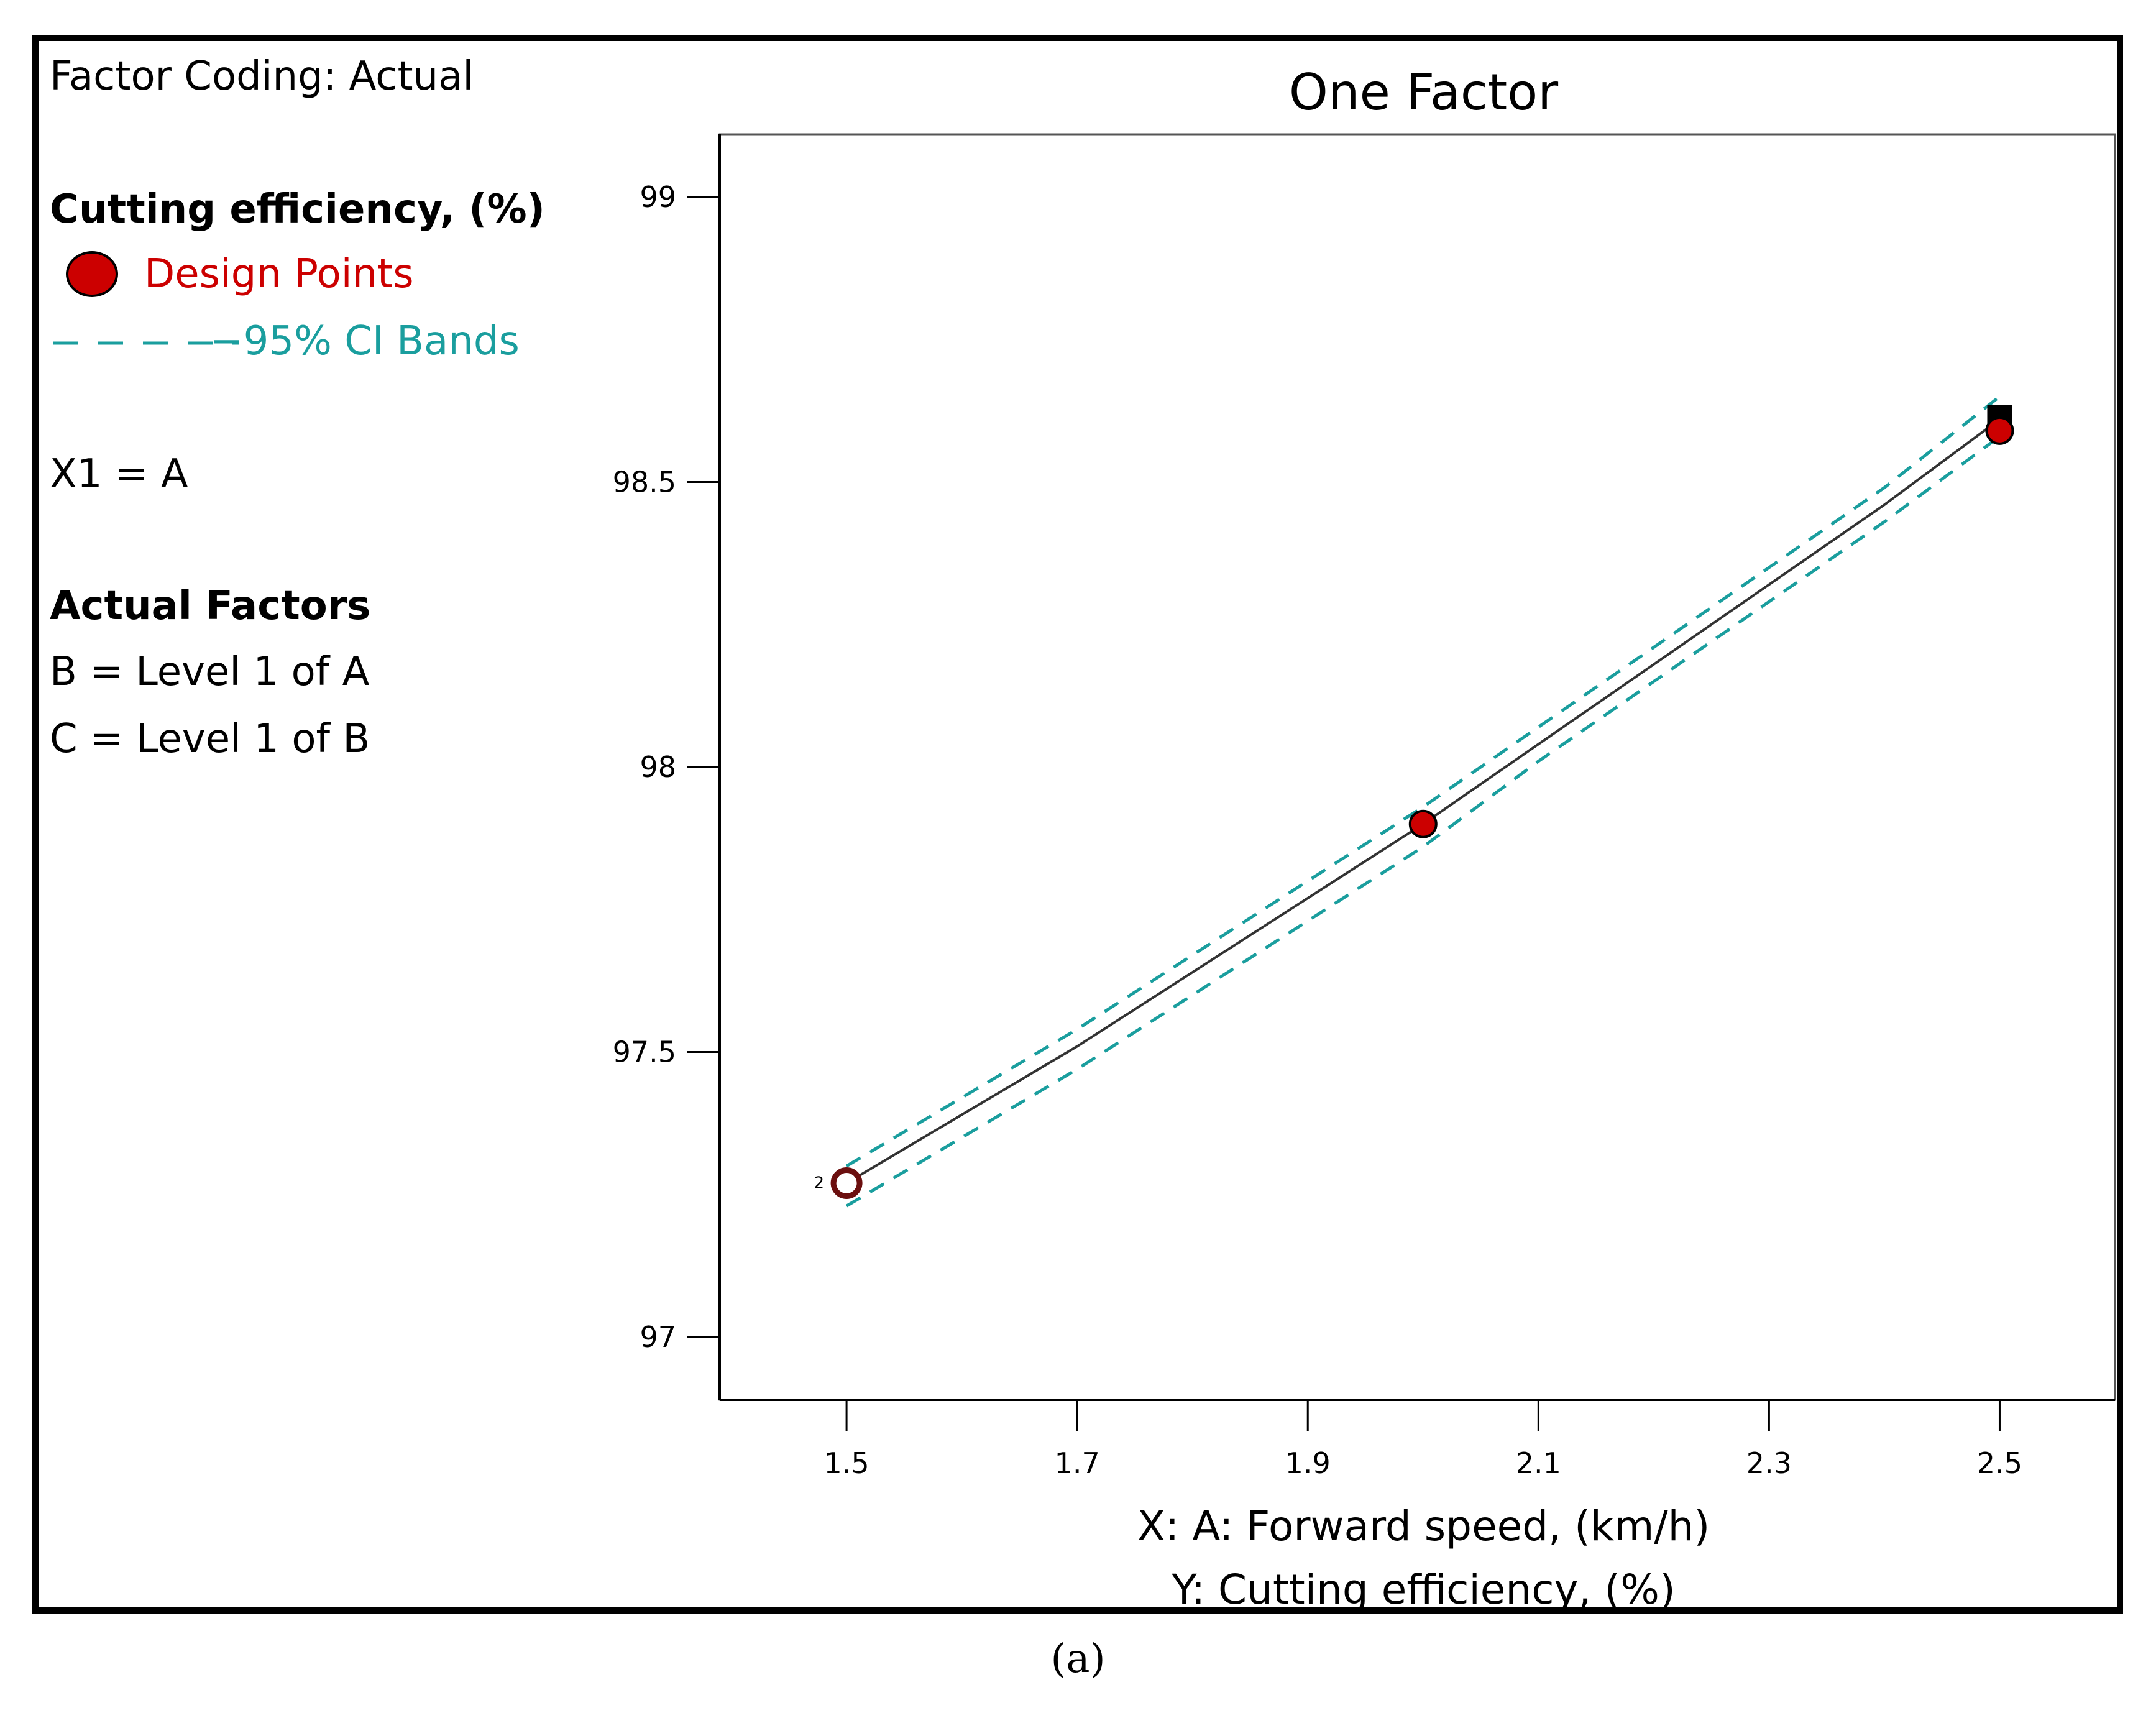  Describe the element at coordinates (658, 1337) in the screenshot. I see `y-tick-label: 97` at that location.